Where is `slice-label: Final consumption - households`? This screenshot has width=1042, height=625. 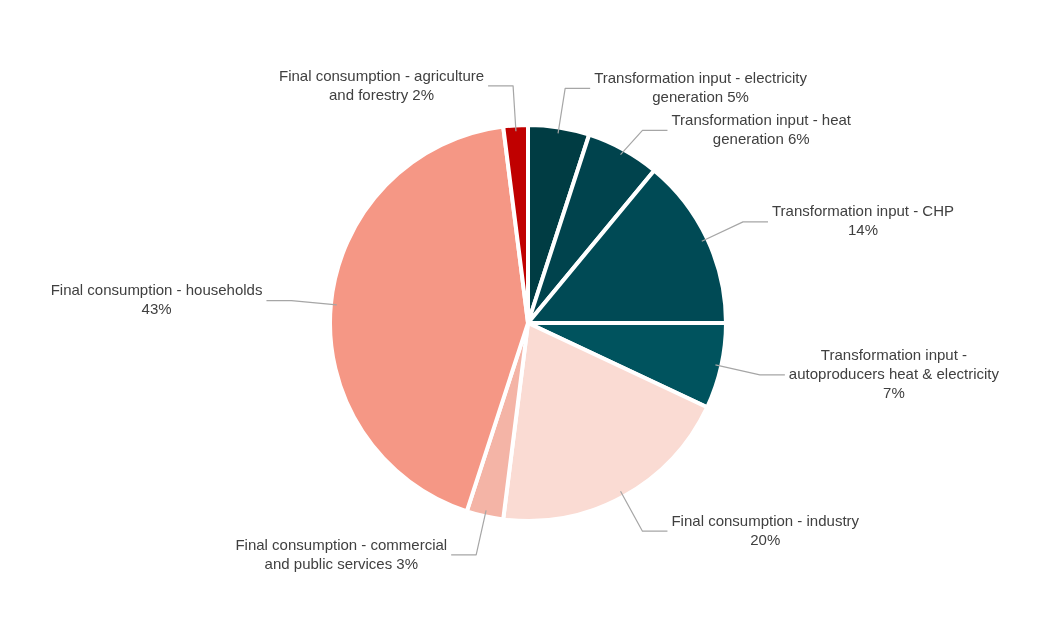
slice-label: Final consumption - households is located at coordinates (156, 290).